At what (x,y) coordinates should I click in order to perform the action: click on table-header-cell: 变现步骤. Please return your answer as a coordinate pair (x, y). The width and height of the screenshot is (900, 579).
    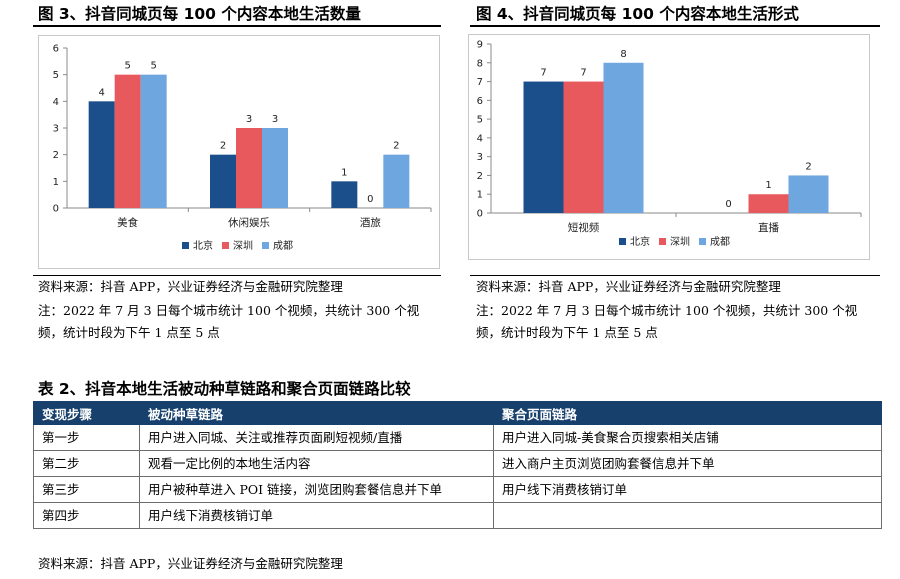
    Looking at the image, I should click on (86, 413).